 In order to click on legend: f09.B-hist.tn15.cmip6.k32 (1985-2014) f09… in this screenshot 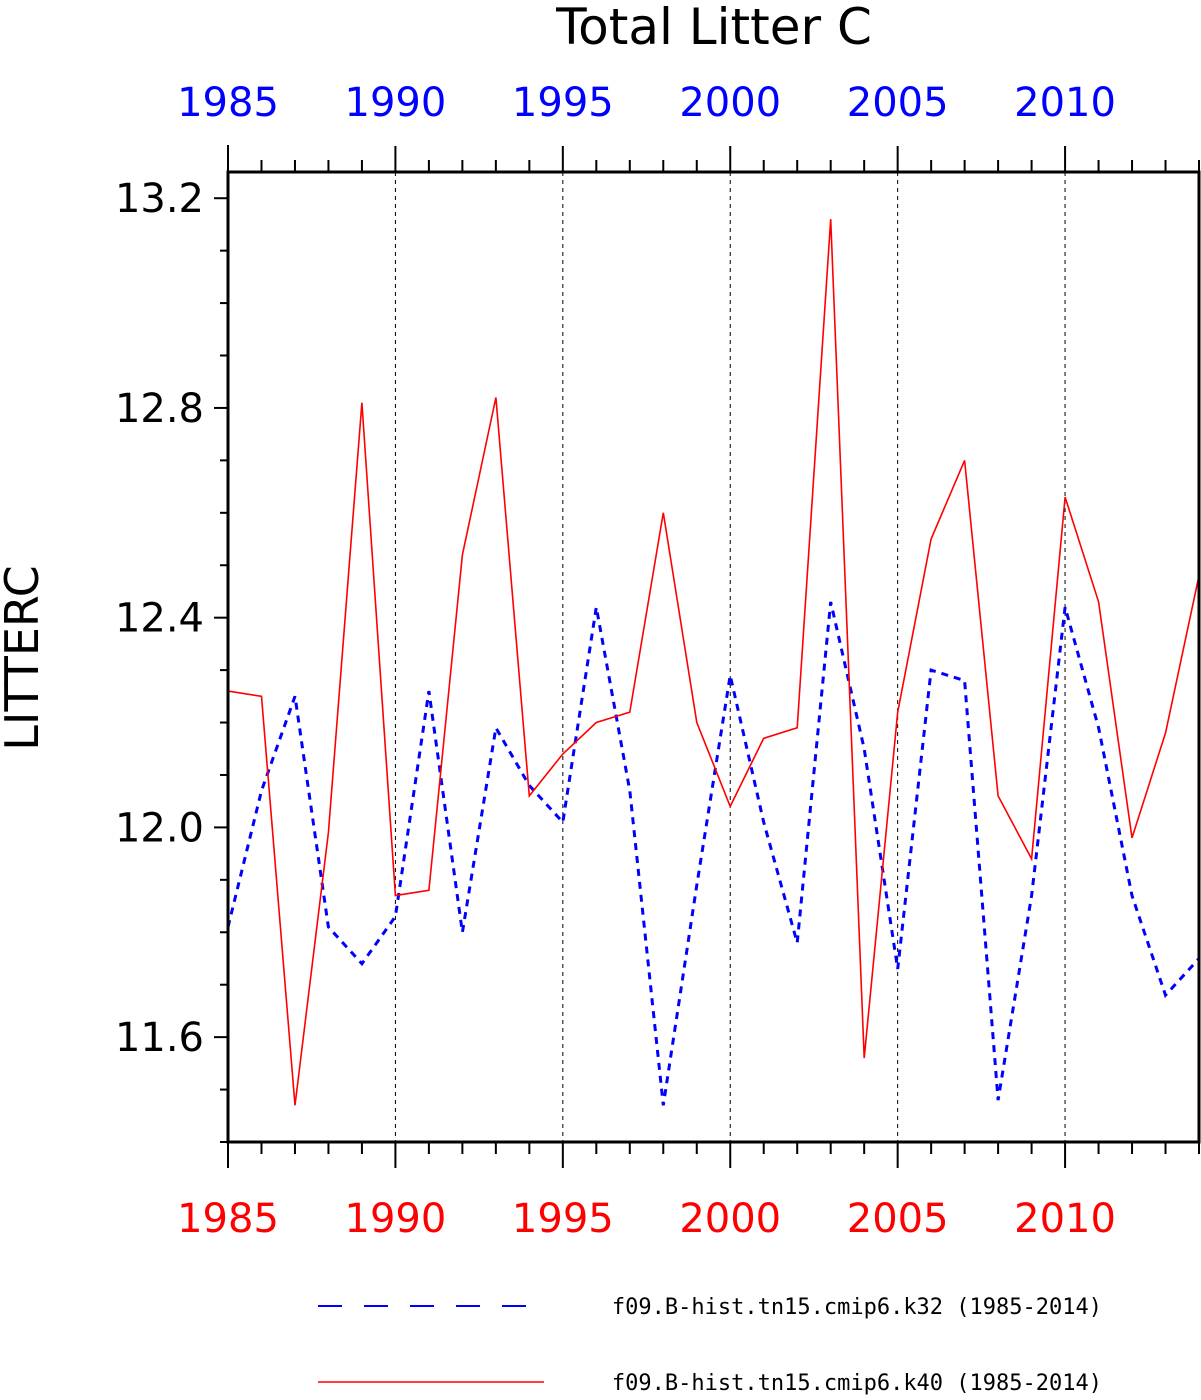, I will do `click(710, 1345)`.